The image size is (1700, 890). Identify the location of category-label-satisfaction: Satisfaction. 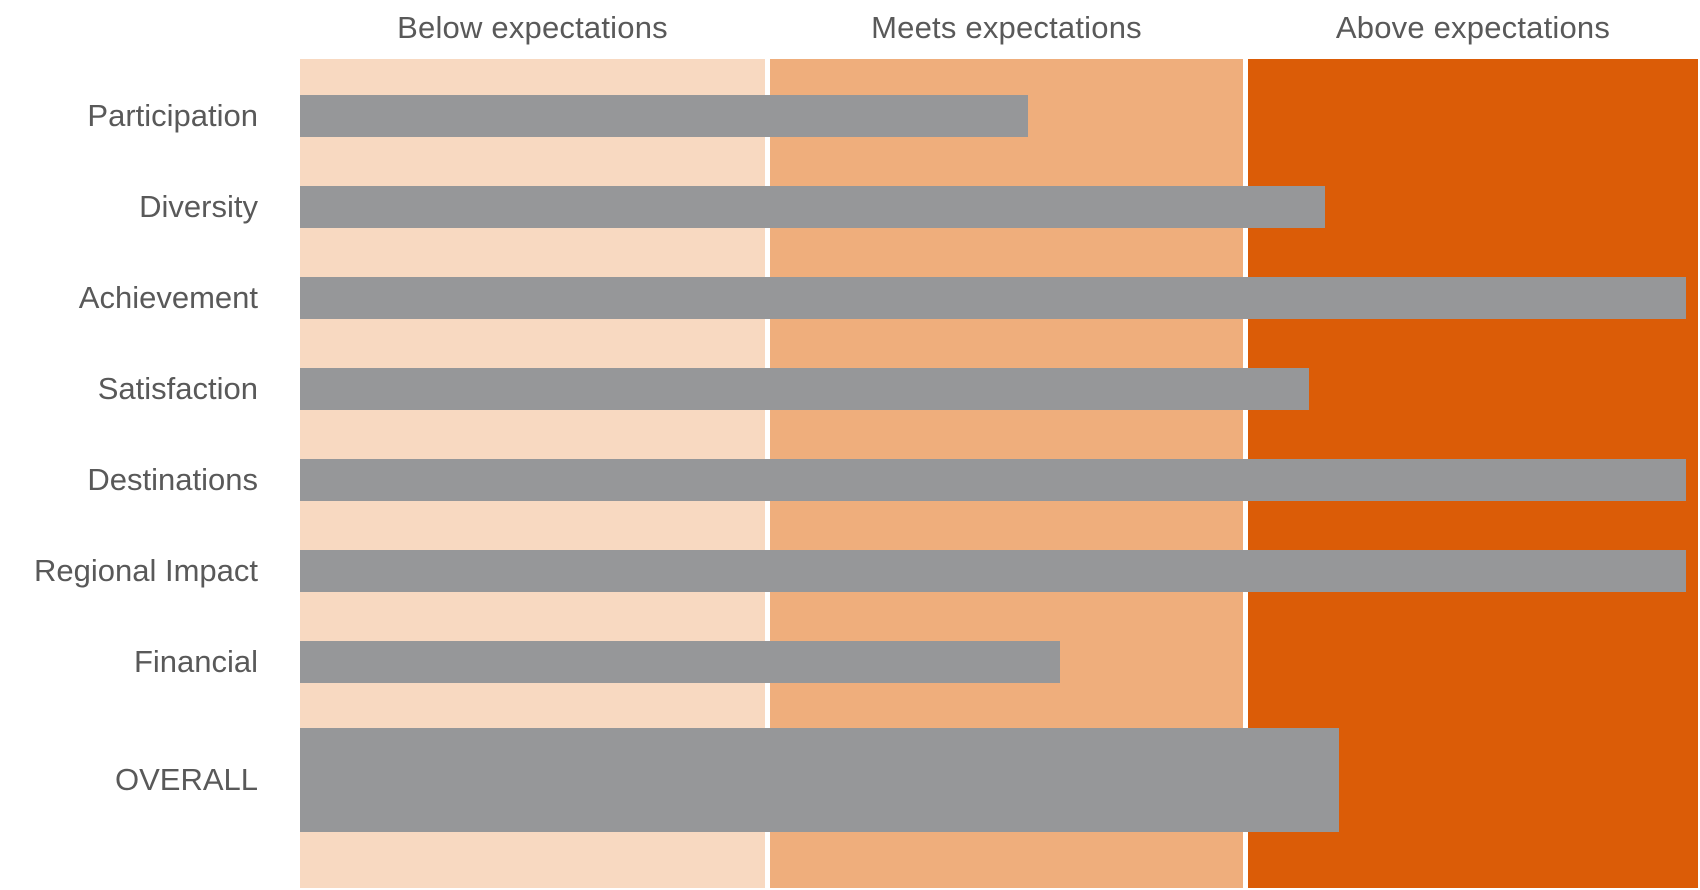
(177, 388).